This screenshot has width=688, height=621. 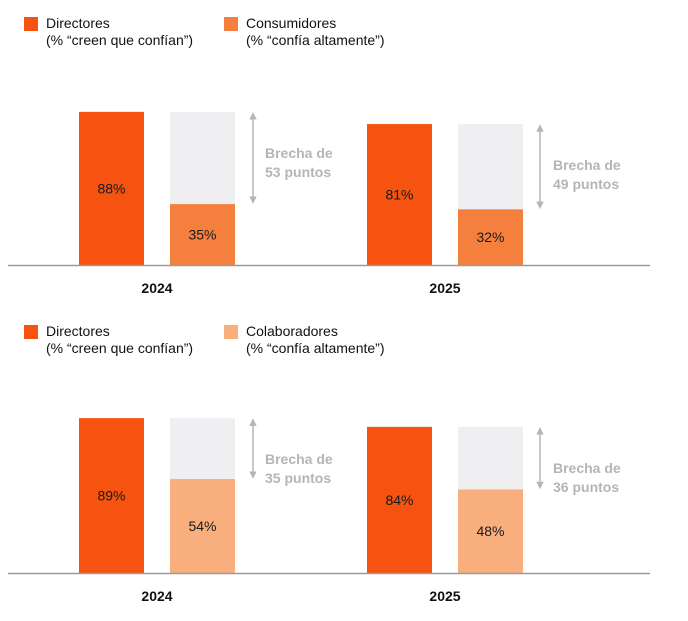 I want to click on gap-label-line2-2025: 36 puntos, so click(x=586, y=487).